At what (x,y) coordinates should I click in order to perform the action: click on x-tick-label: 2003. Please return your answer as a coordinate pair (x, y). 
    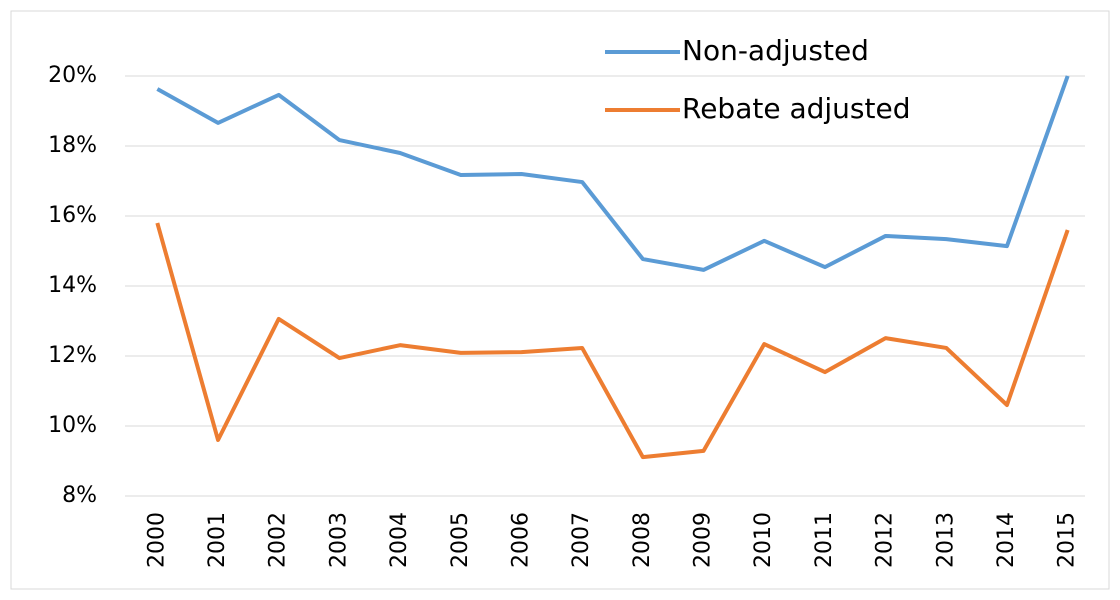
    Looking at the image, I should click on (338, 540).